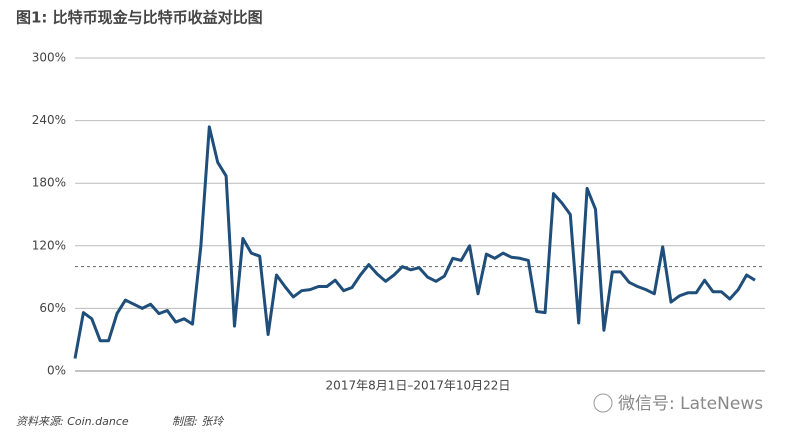 The image size is (806, 437). What do you see at coordinates (49, 58) in the screenshot?
I see `y-tick-label: 300%` at bounding box center [49, 58].